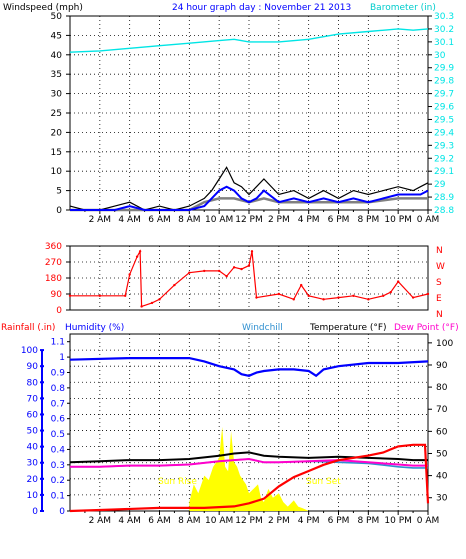 Image resolution: width=466 pixels, height=559 pixels. Describe the element at coordinates (32, 431) in the screenshot. I see `humidity-tick-labels: 0 10 20 30 40 50 60 70 80 90 100` at that location.